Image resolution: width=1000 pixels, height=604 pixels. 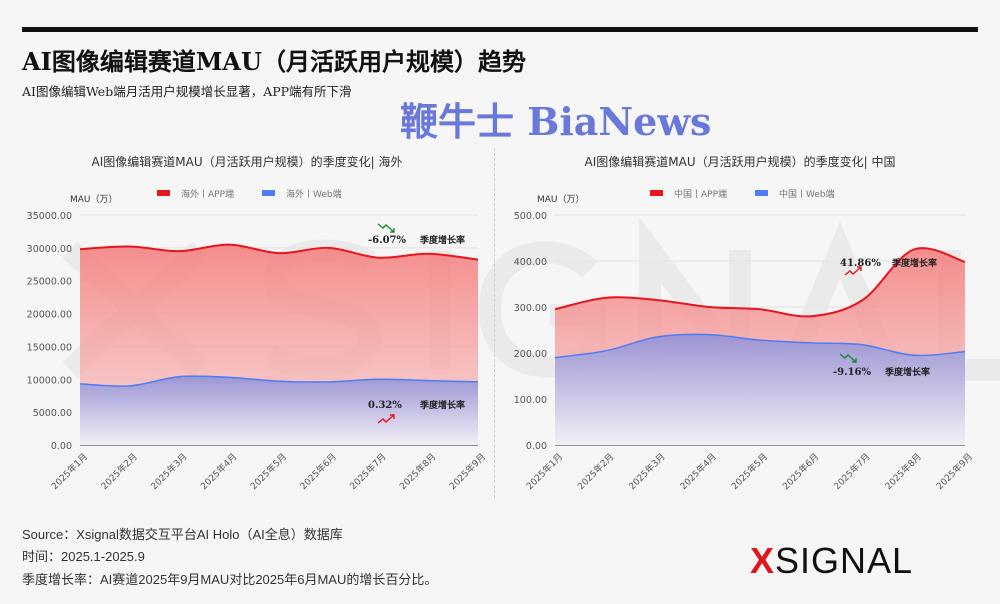 What do you see at coordinates (844, 560) in the screenshot?
I see `logo-text: SIGNAL` at bounding box center [844, 560].